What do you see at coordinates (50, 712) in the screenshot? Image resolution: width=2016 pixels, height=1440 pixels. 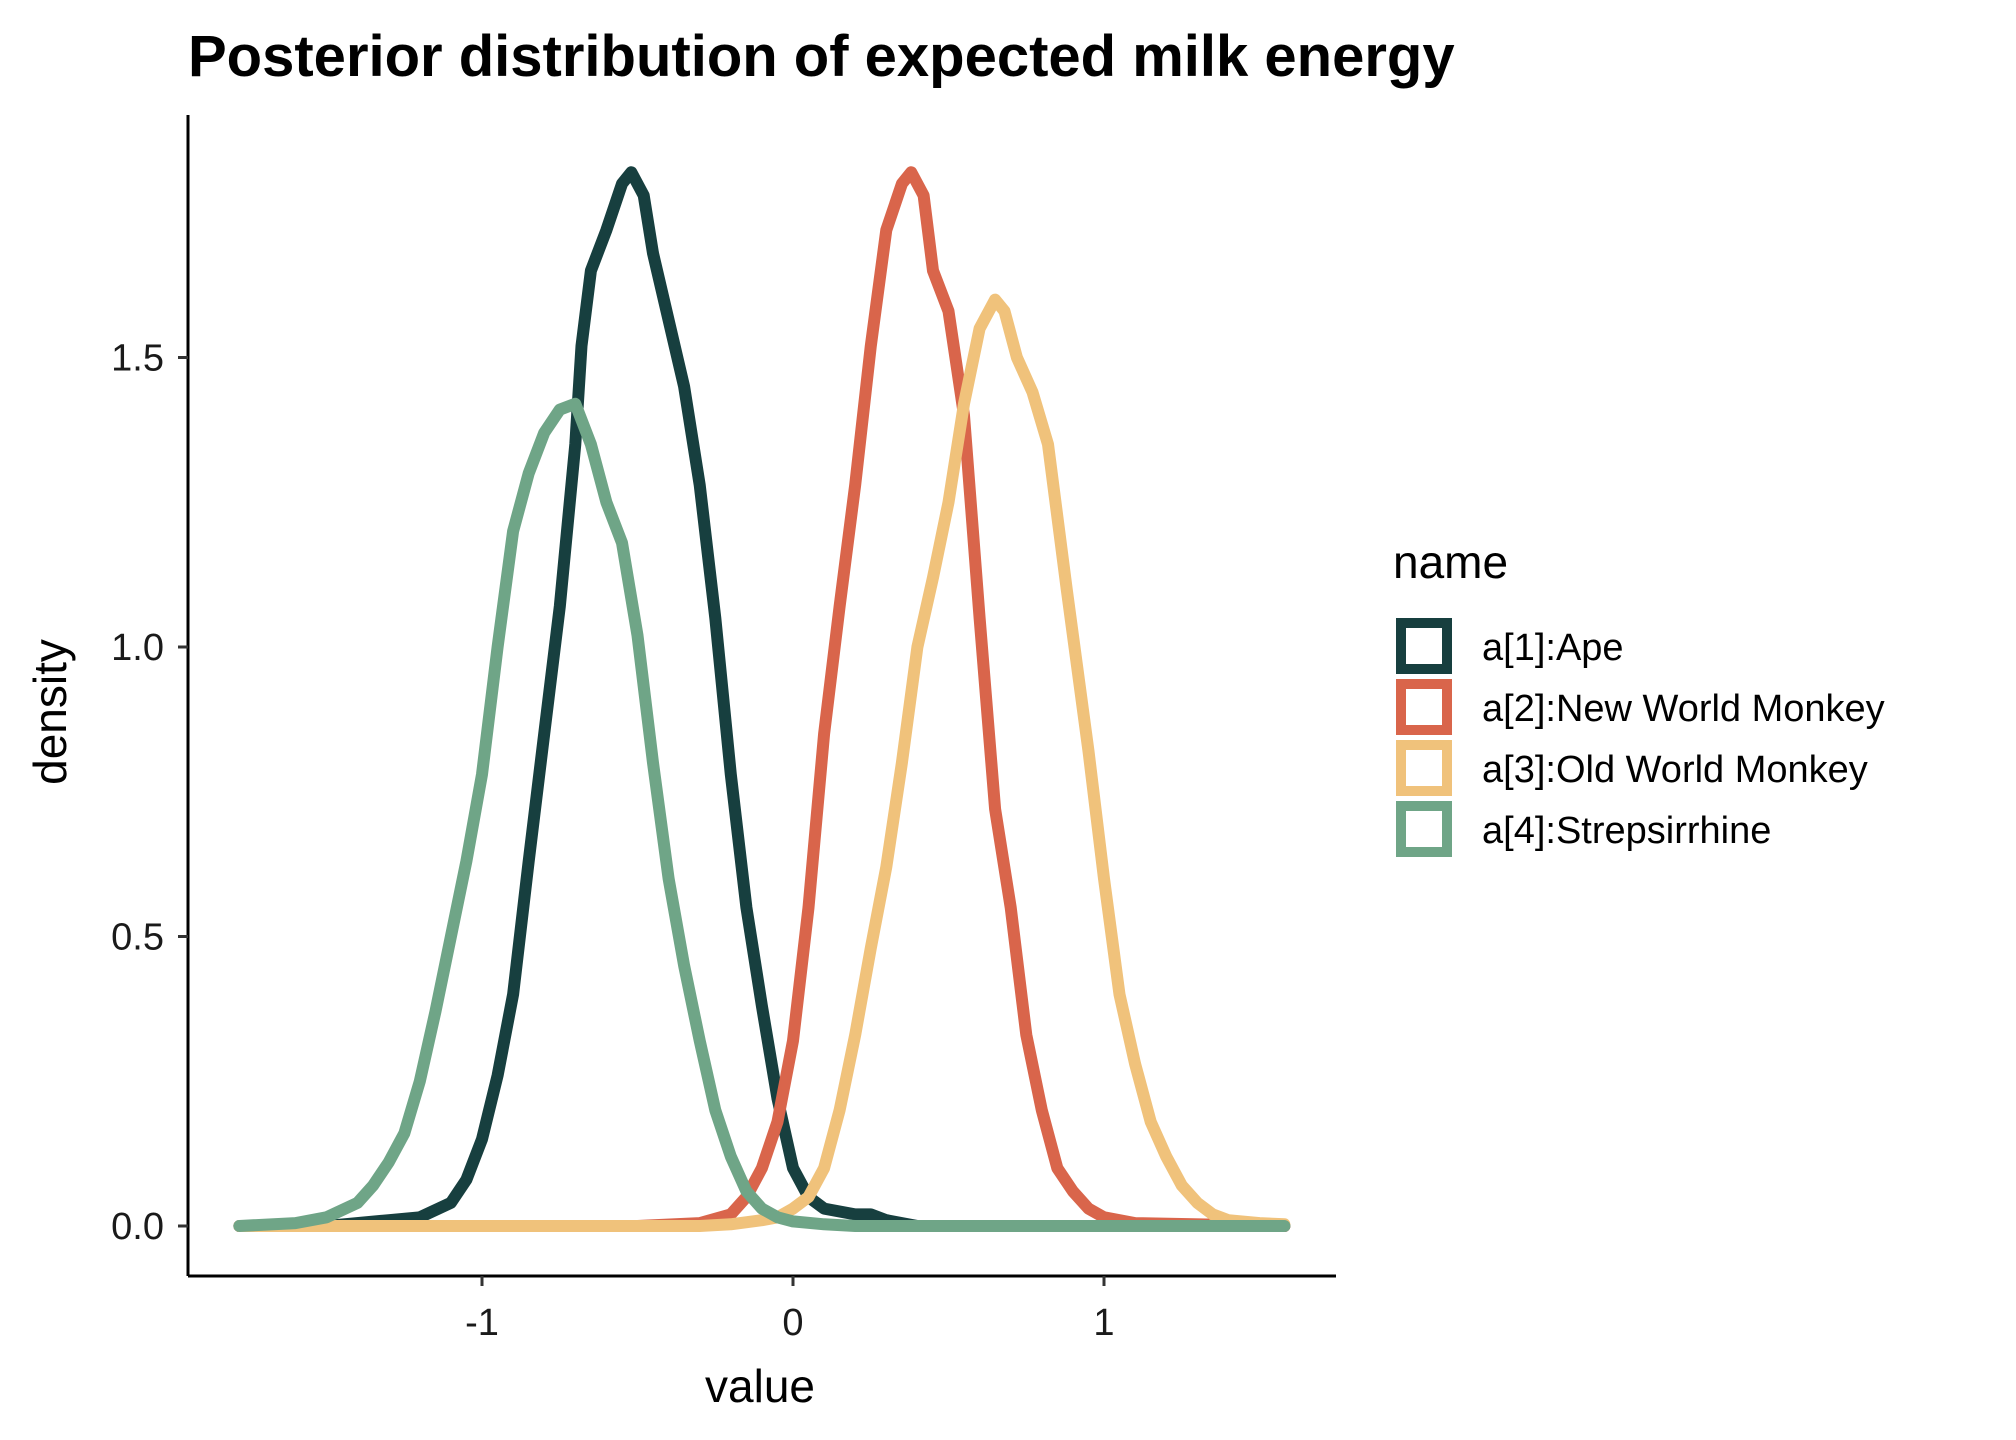 I see `y-axis-label: density` at bounding box center [50, 712].